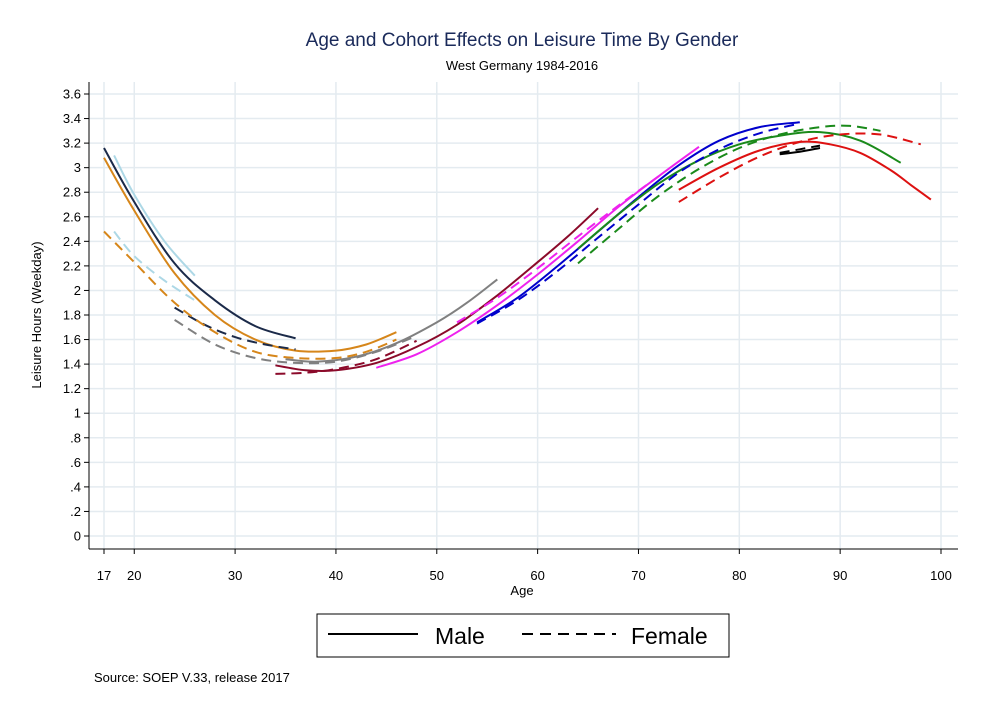  What do you see at coordinates (75, 486) in the screenshot?
I see `y-tick-label: .4` at bounding box center [75, 486].